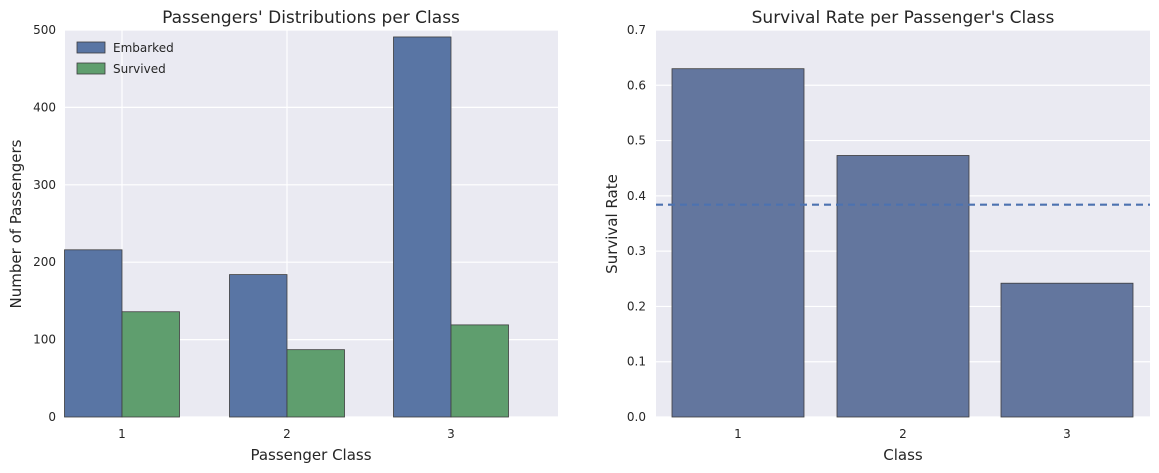 The height and width of the screenshot is (473, 1159). What do you see at coordinates (91, 68) in the screenshot?
I see `legend-swatch-survived` at bounding box center [91, 68].